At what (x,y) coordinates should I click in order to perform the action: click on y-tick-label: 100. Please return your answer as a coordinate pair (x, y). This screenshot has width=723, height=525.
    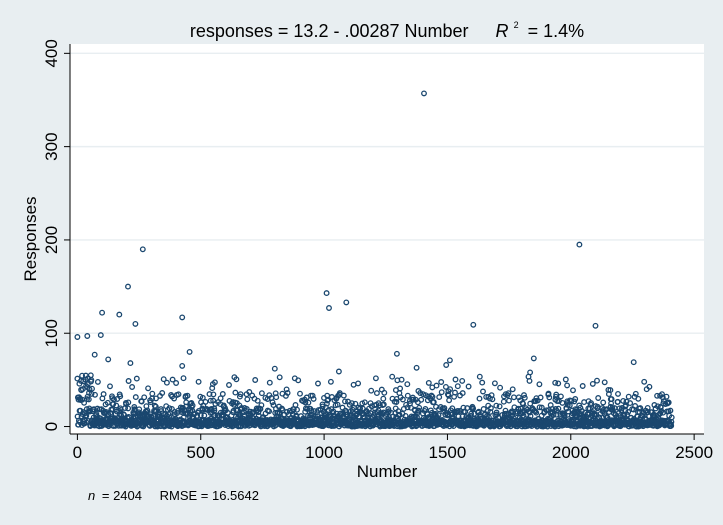
    Looking at the image, I should click on (51, 333).